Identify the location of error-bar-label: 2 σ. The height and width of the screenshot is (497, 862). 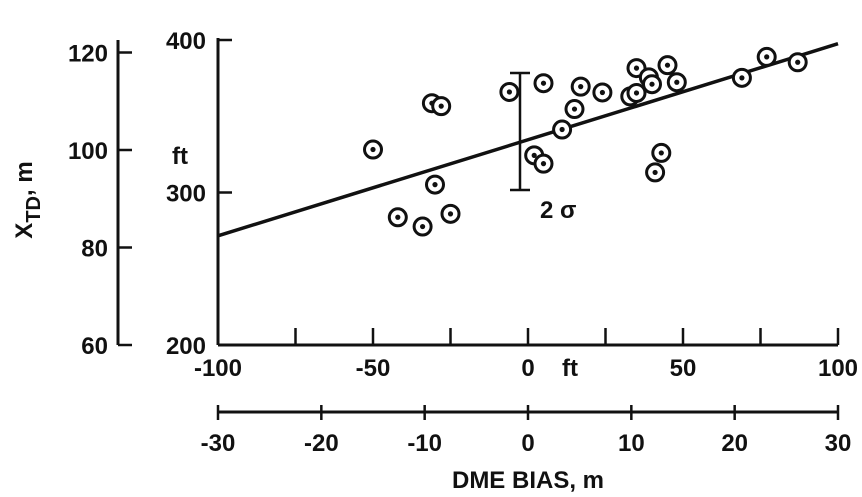
(558, 210).